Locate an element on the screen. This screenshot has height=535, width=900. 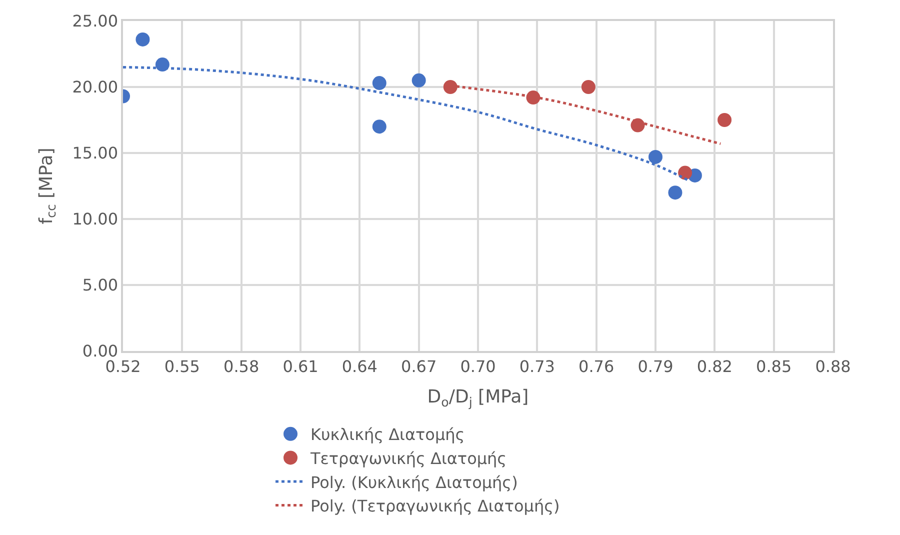
x-tick-label: 0.79 is located at coordinates (656, 366).